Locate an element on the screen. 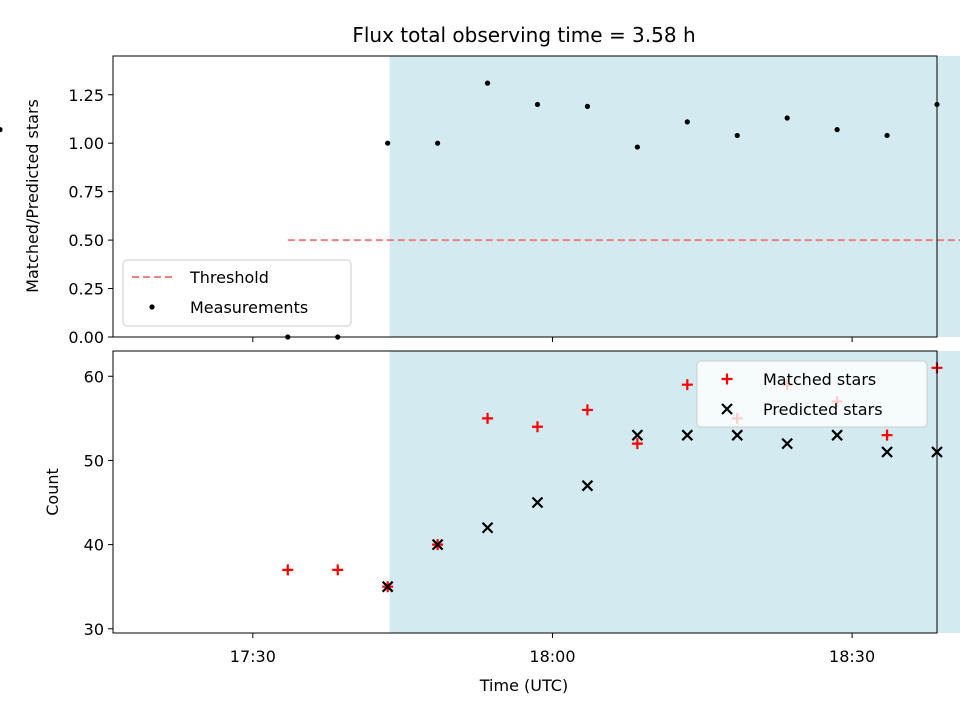 Image resolution: width=960 pixels, height=720 pixels. bottom-legend: Matched stars Predicted stars is located at coordinates (812, 394).